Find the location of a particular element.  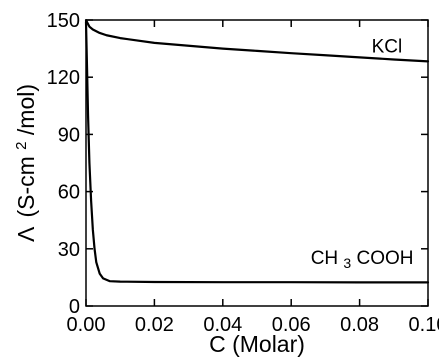

y-axis-unit-superscript: 2 is located at coordinates (21, 145).